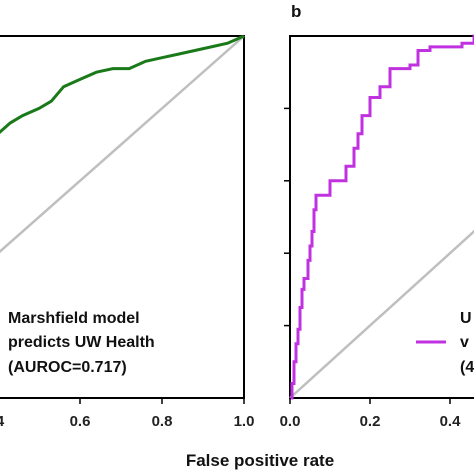  I want to click on panel-b-letter: b, so click(296, 11).